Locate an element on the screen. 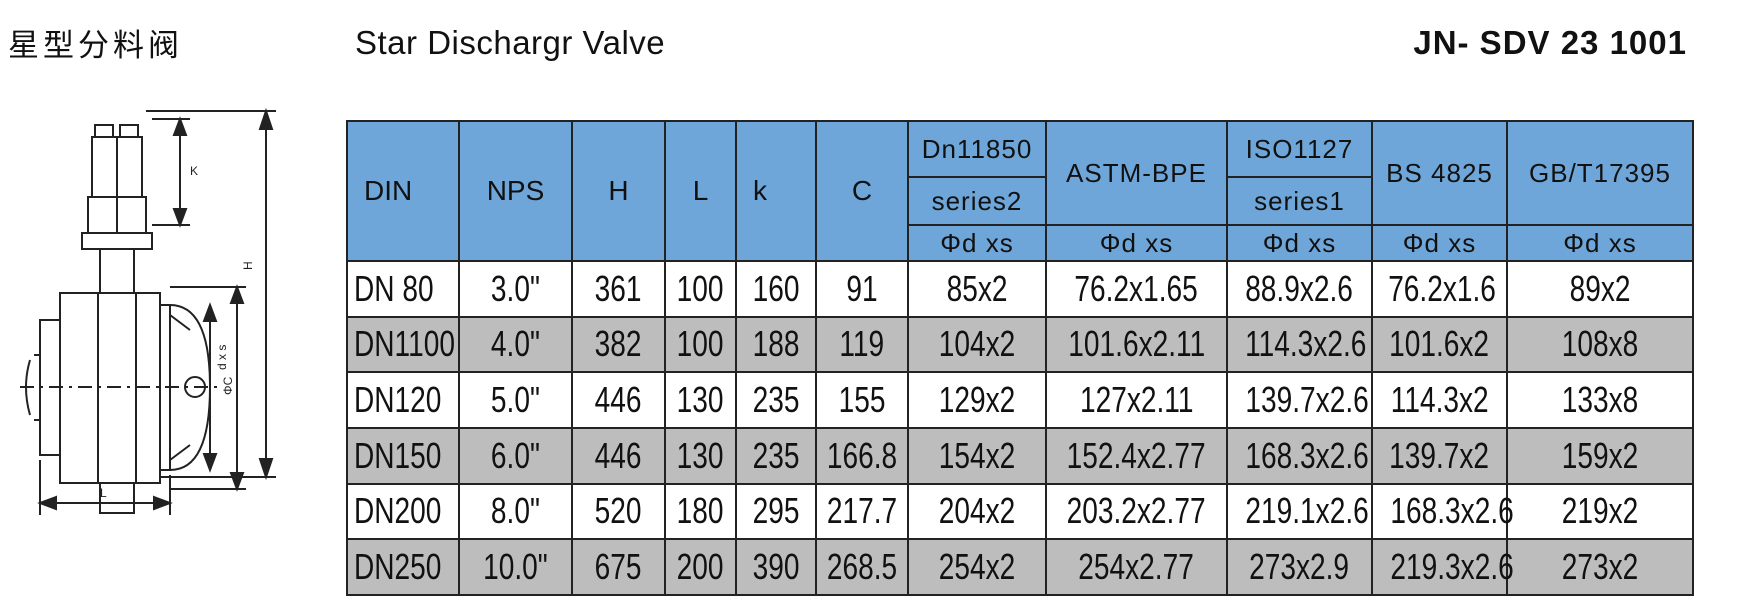  cell-gbt17395: 89x2 is located at coordinates (1600, 288).